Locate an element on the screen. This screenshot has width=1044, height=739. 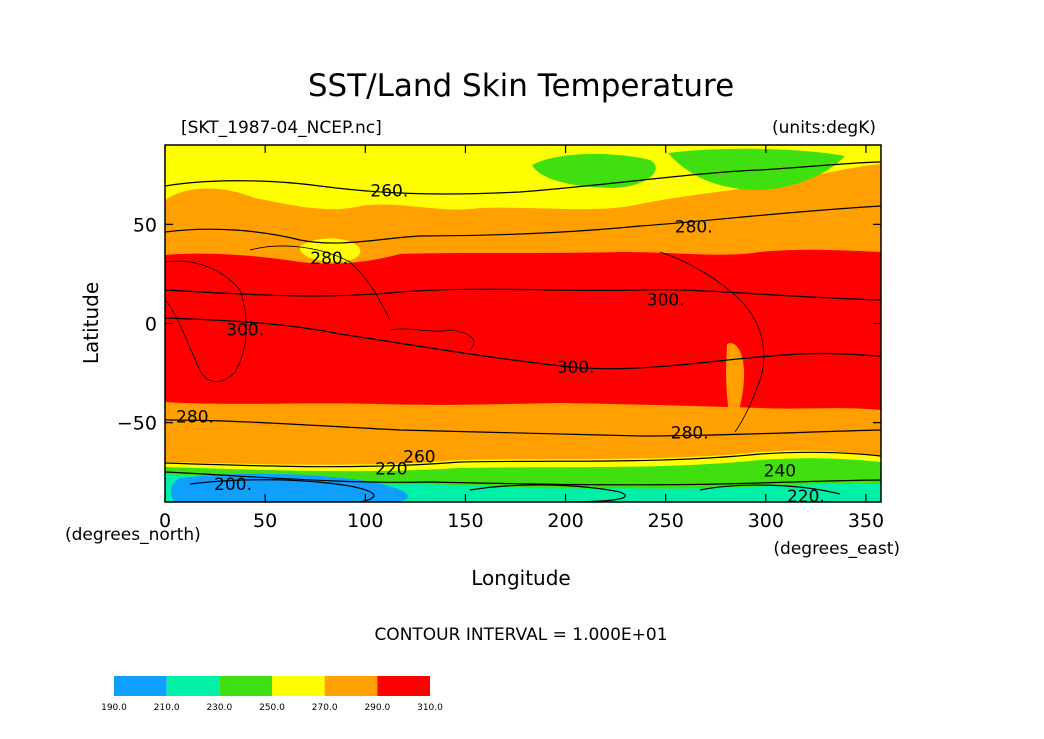
colorbar-label: 290.0 is located at coordinates (377, 708).